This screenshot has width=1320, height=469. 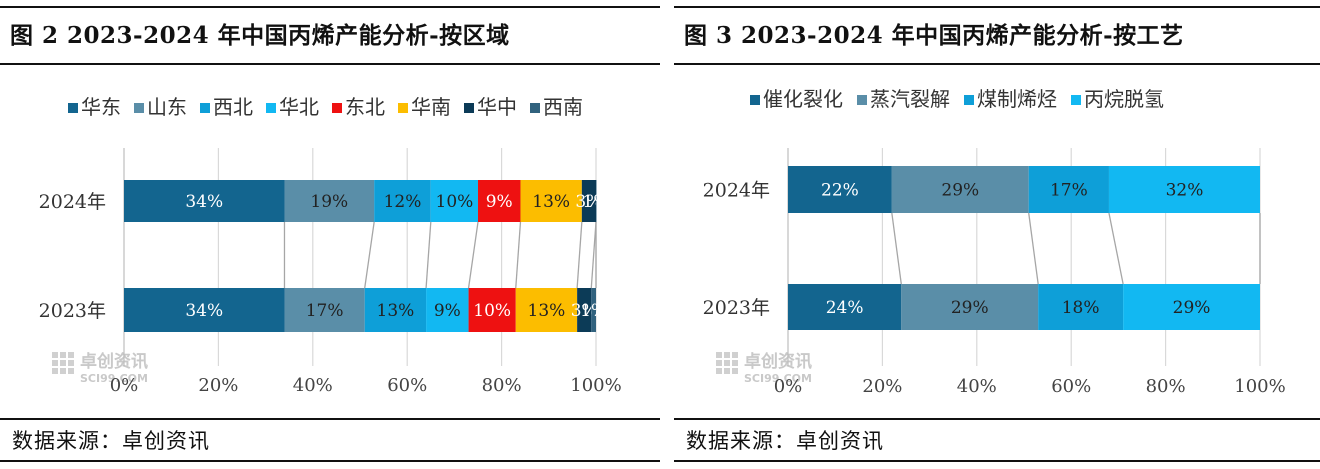 What do you see at coordinates (1124, 99) in the screenshot?
I see `legend-label: 丙烷脱氢` at bounding box center [1124, 99].